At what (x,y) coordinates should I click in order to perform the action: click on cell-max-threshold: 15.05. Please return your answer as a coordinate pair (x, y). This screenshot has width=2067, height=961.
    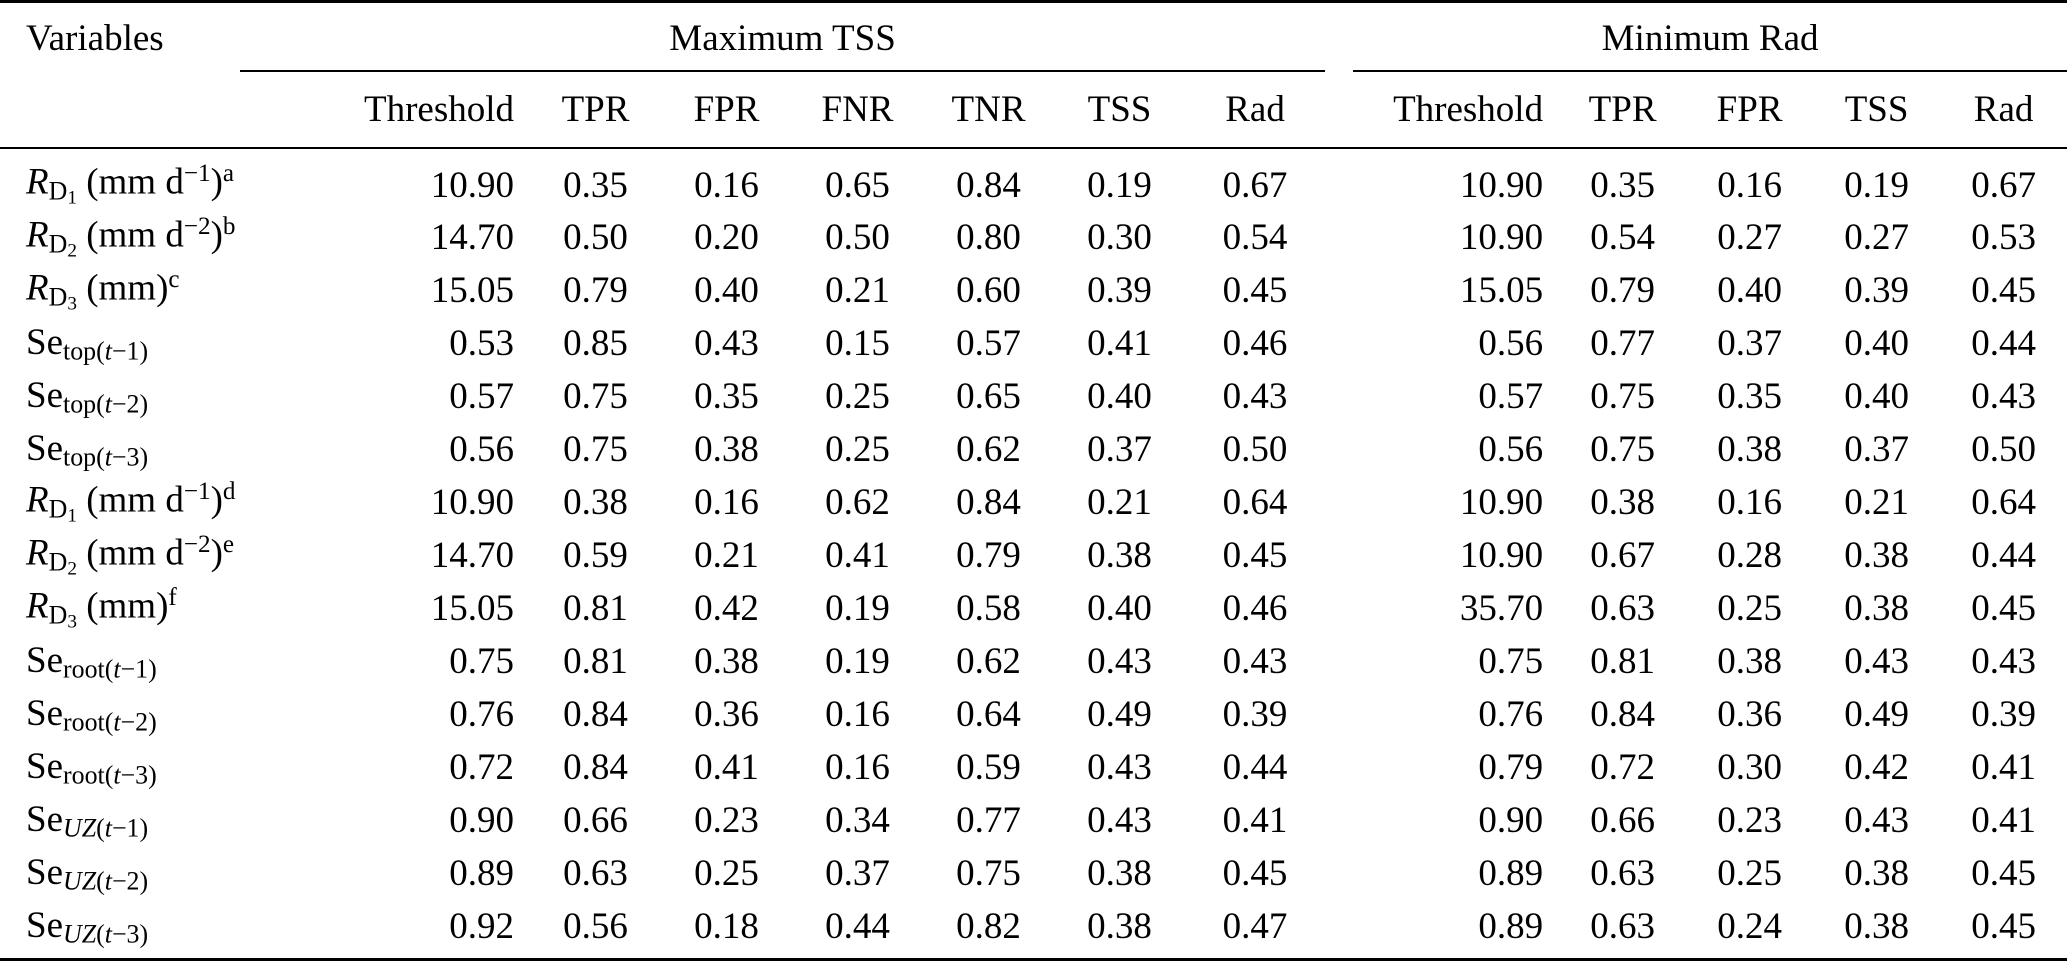
    Looking at the image, I should click on (472, 290).